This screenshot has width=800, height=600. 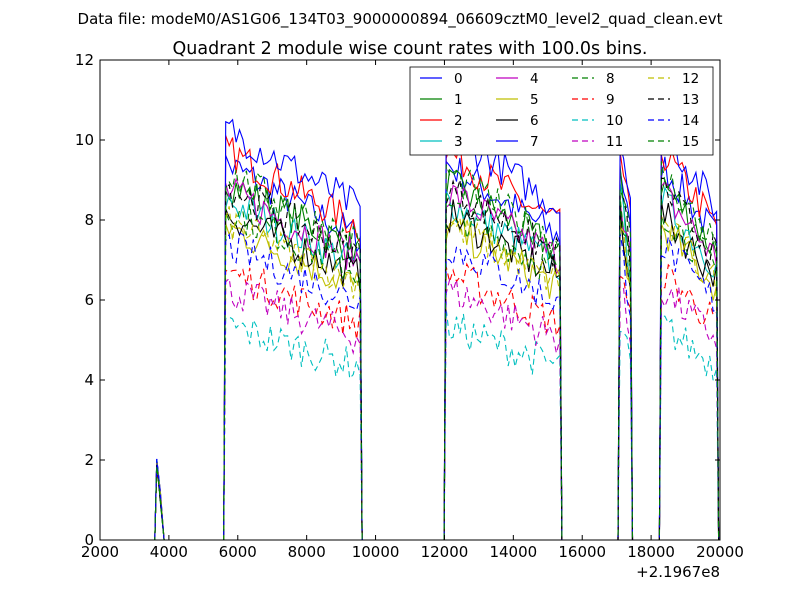 I want to click on legend-label-14: 14, so click(x=690, y=121).